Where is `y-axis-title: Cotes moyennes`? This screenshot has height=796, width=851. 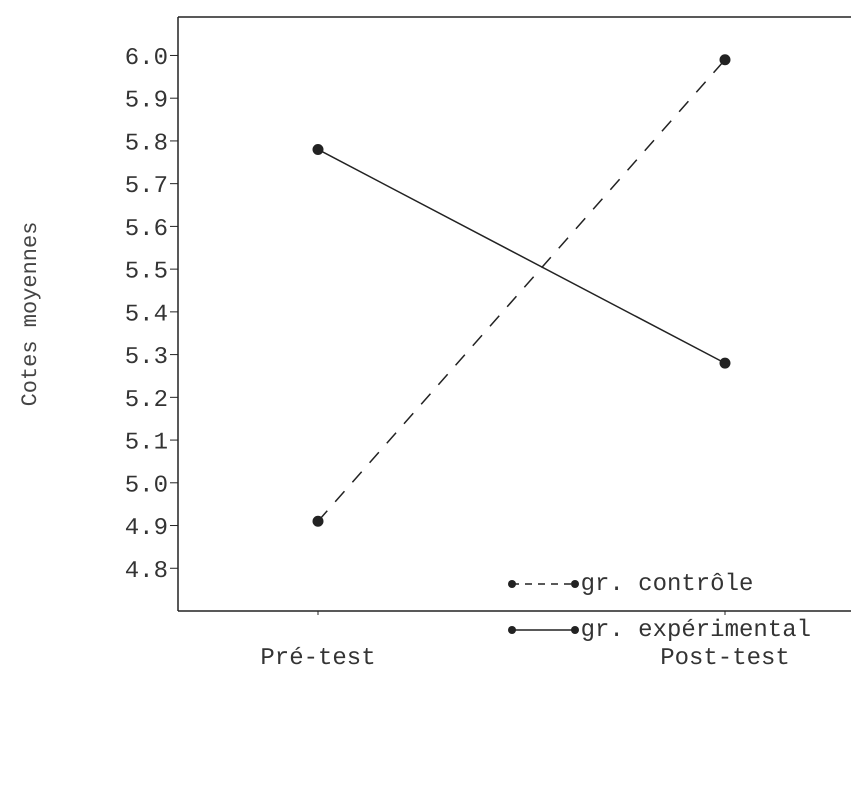
y-axis-title: Cotes moyennes is located at coordinates (30, 314).